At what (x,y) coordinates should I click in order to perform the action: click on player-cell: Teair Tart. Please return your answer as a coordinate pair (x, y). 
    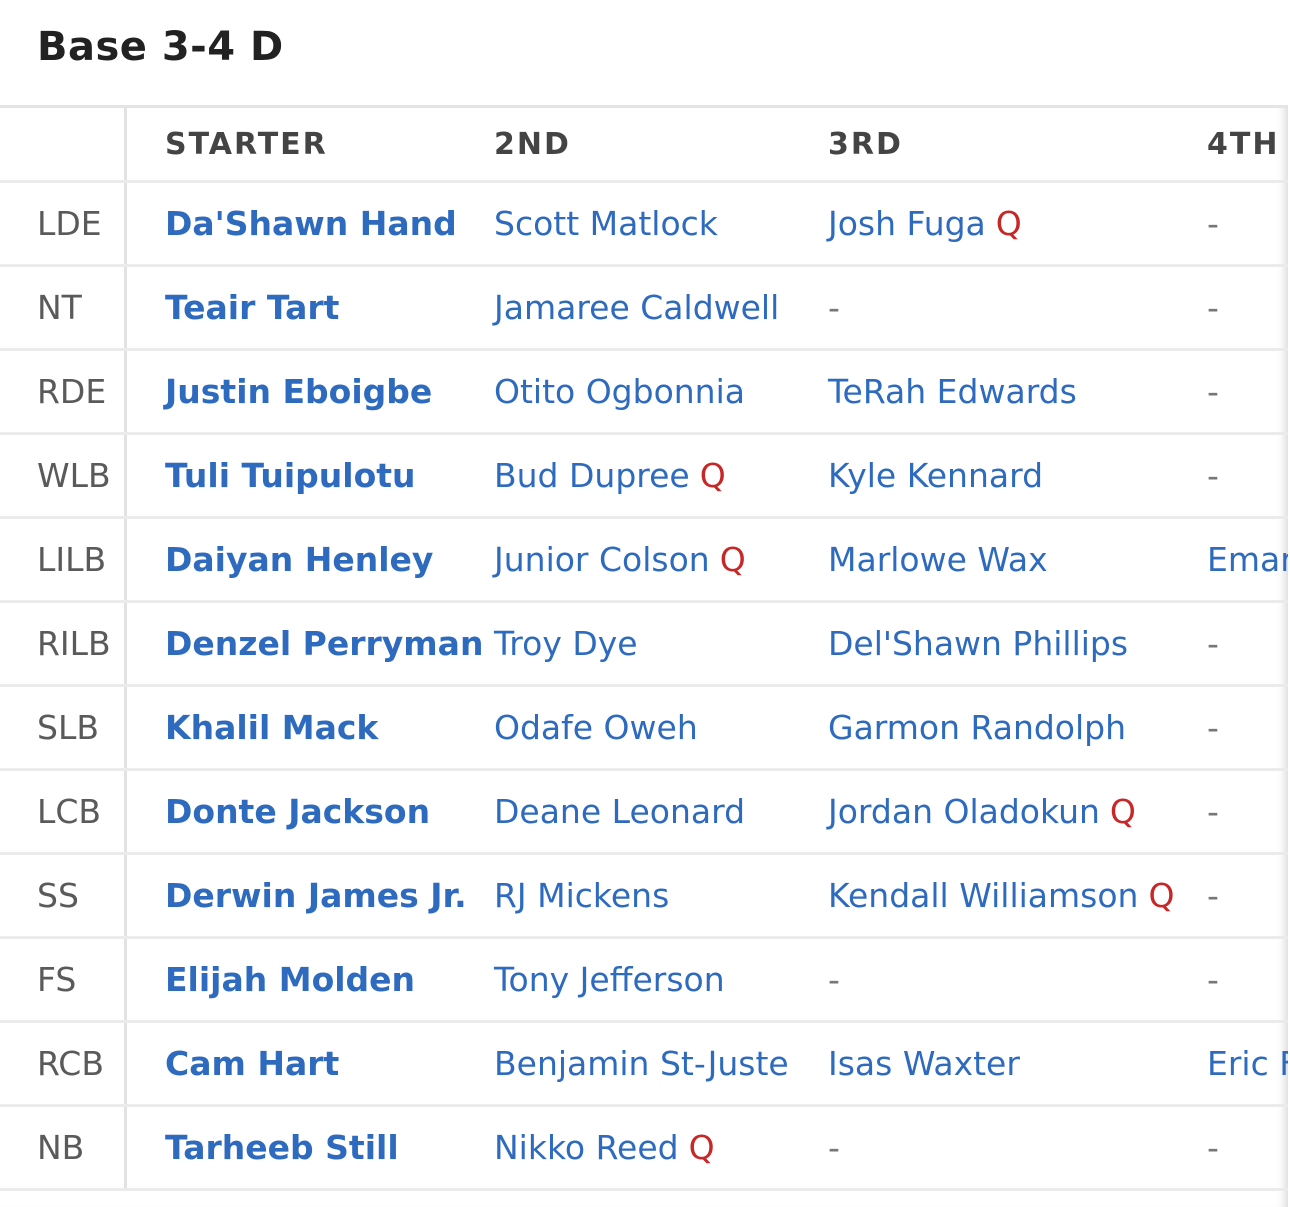
    Looking at the image, I should click on (252, 307).